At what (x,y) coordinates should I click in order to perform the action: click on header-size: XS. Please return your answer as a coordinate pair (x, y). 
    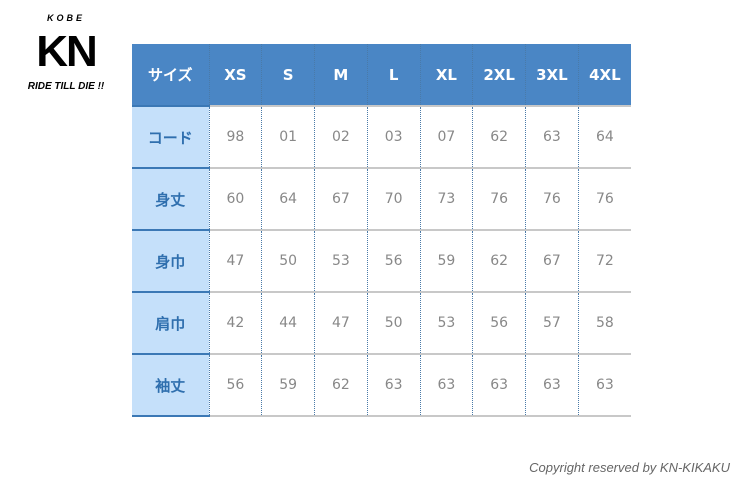
    Looking at the image, I should click on (235, 75).